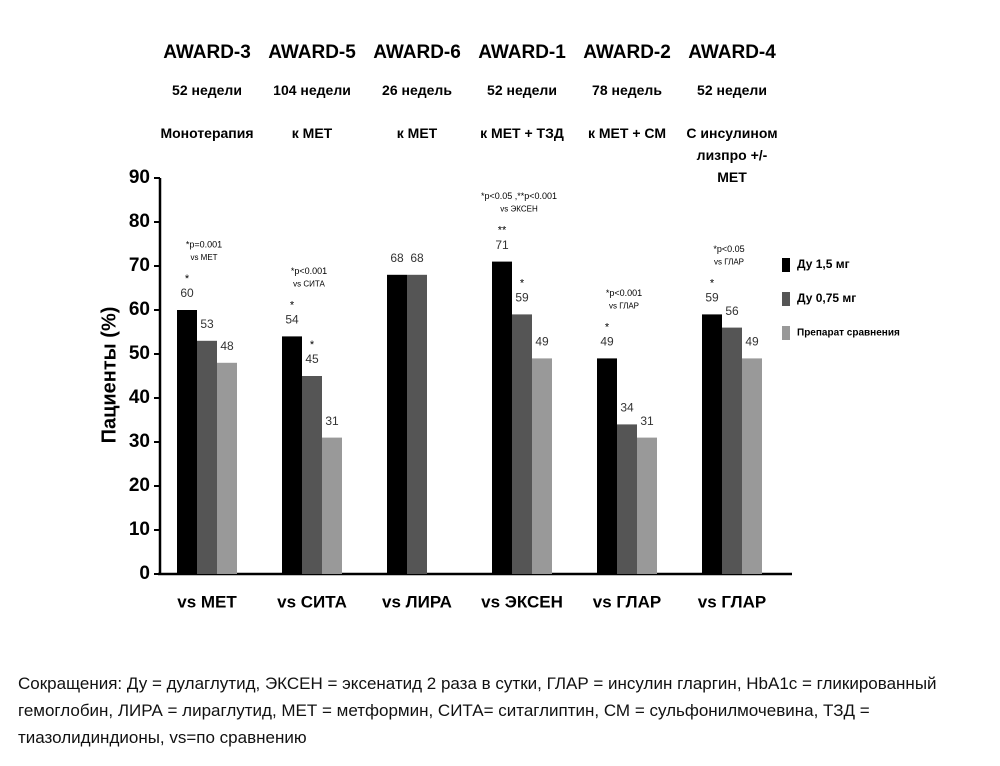 This screenshot has height=766, width=1000. Describe the element at coordinates (502, 231) in the screenshot. I see `significance-marker: **` at that location.